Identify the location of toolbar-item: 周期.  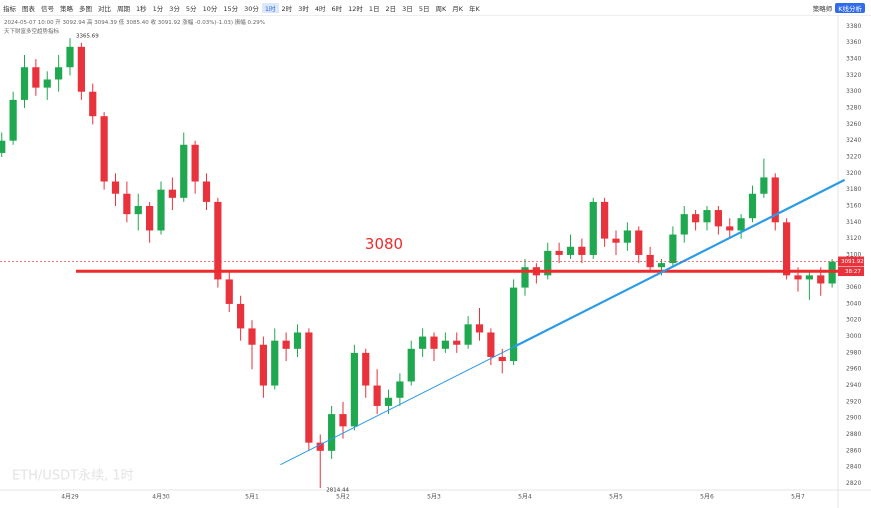
(123, 8).